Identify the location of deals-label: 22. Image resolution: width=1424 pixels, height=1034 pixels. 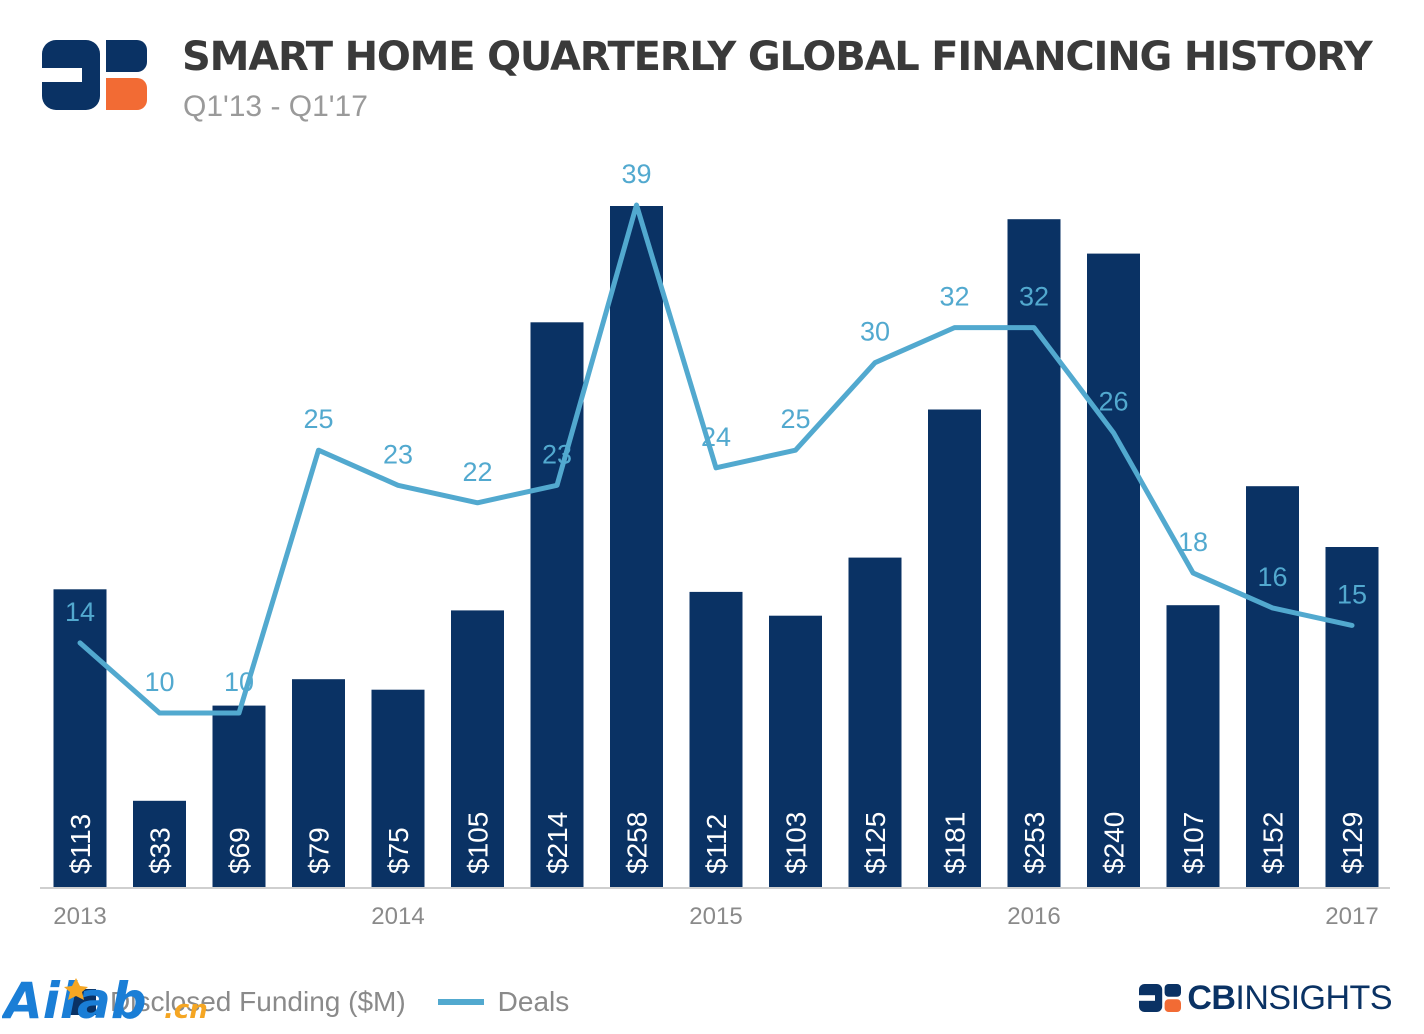
(477, 472).